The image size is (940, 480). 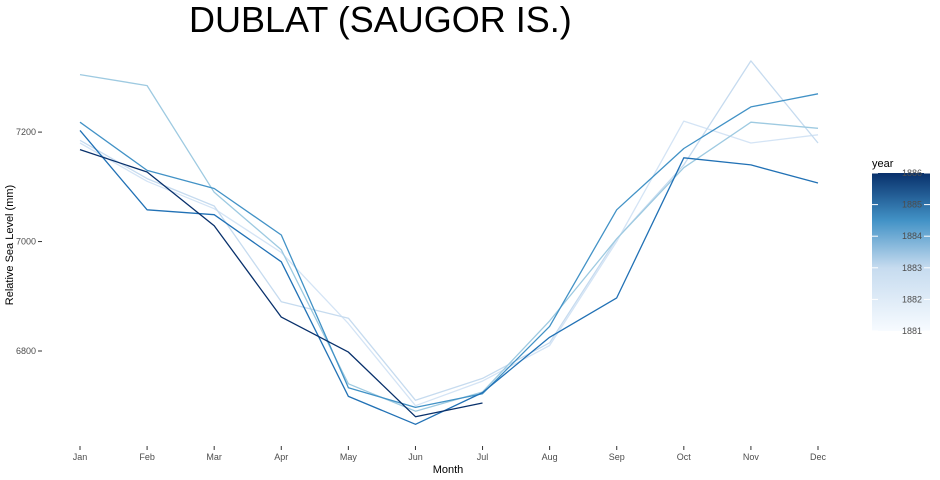 What do you see at coordinates (26, 132) in the screenshot?
I see `y-tick-label: 7200` at bounding box center [26, 132].